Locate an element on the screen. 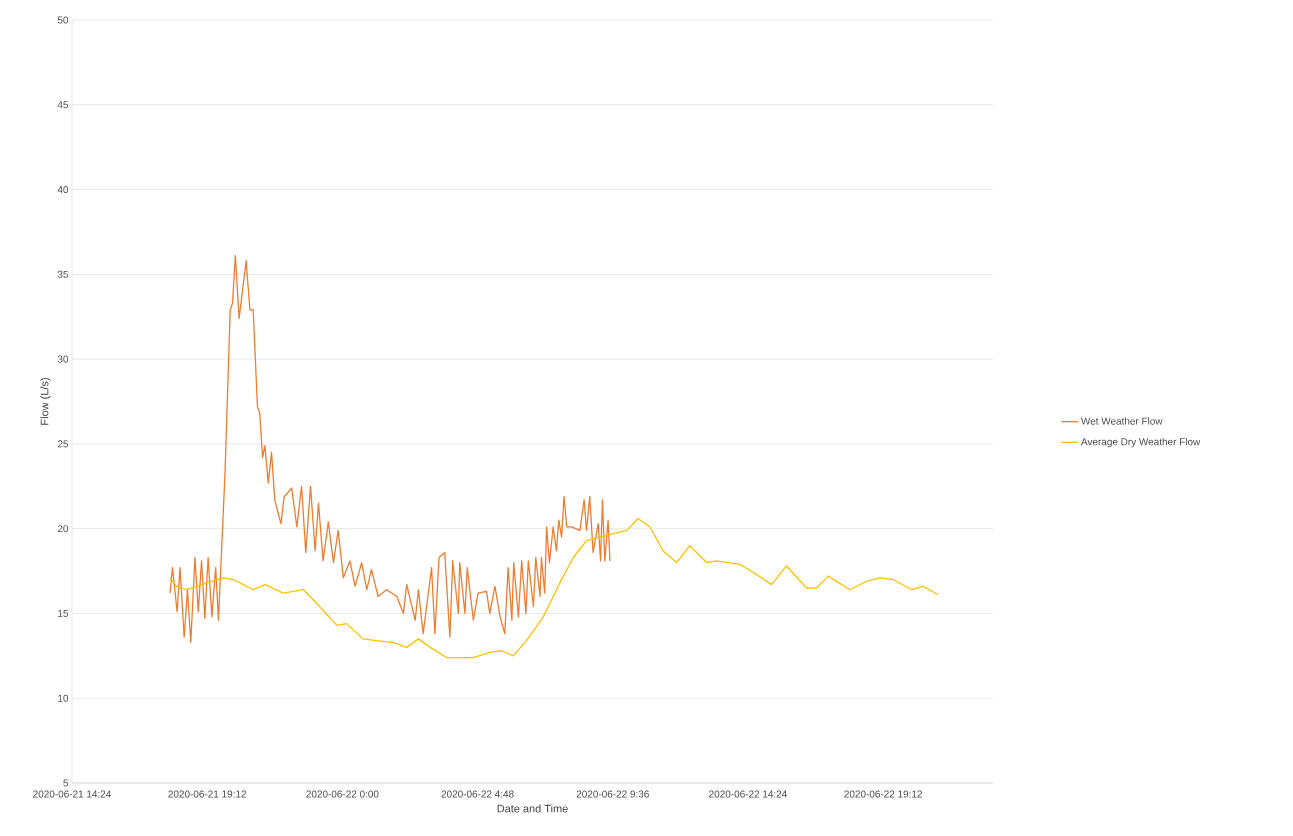  y-tick-label: 45 is located at coordinates (63, 105).